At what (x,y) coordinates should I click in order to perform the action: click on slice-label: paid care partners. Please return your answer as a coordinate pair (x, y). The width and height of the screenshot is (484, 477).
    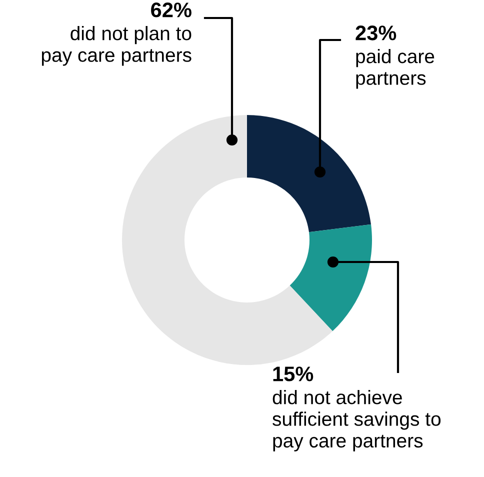
    Looking at the image, I should click on (395, 69).